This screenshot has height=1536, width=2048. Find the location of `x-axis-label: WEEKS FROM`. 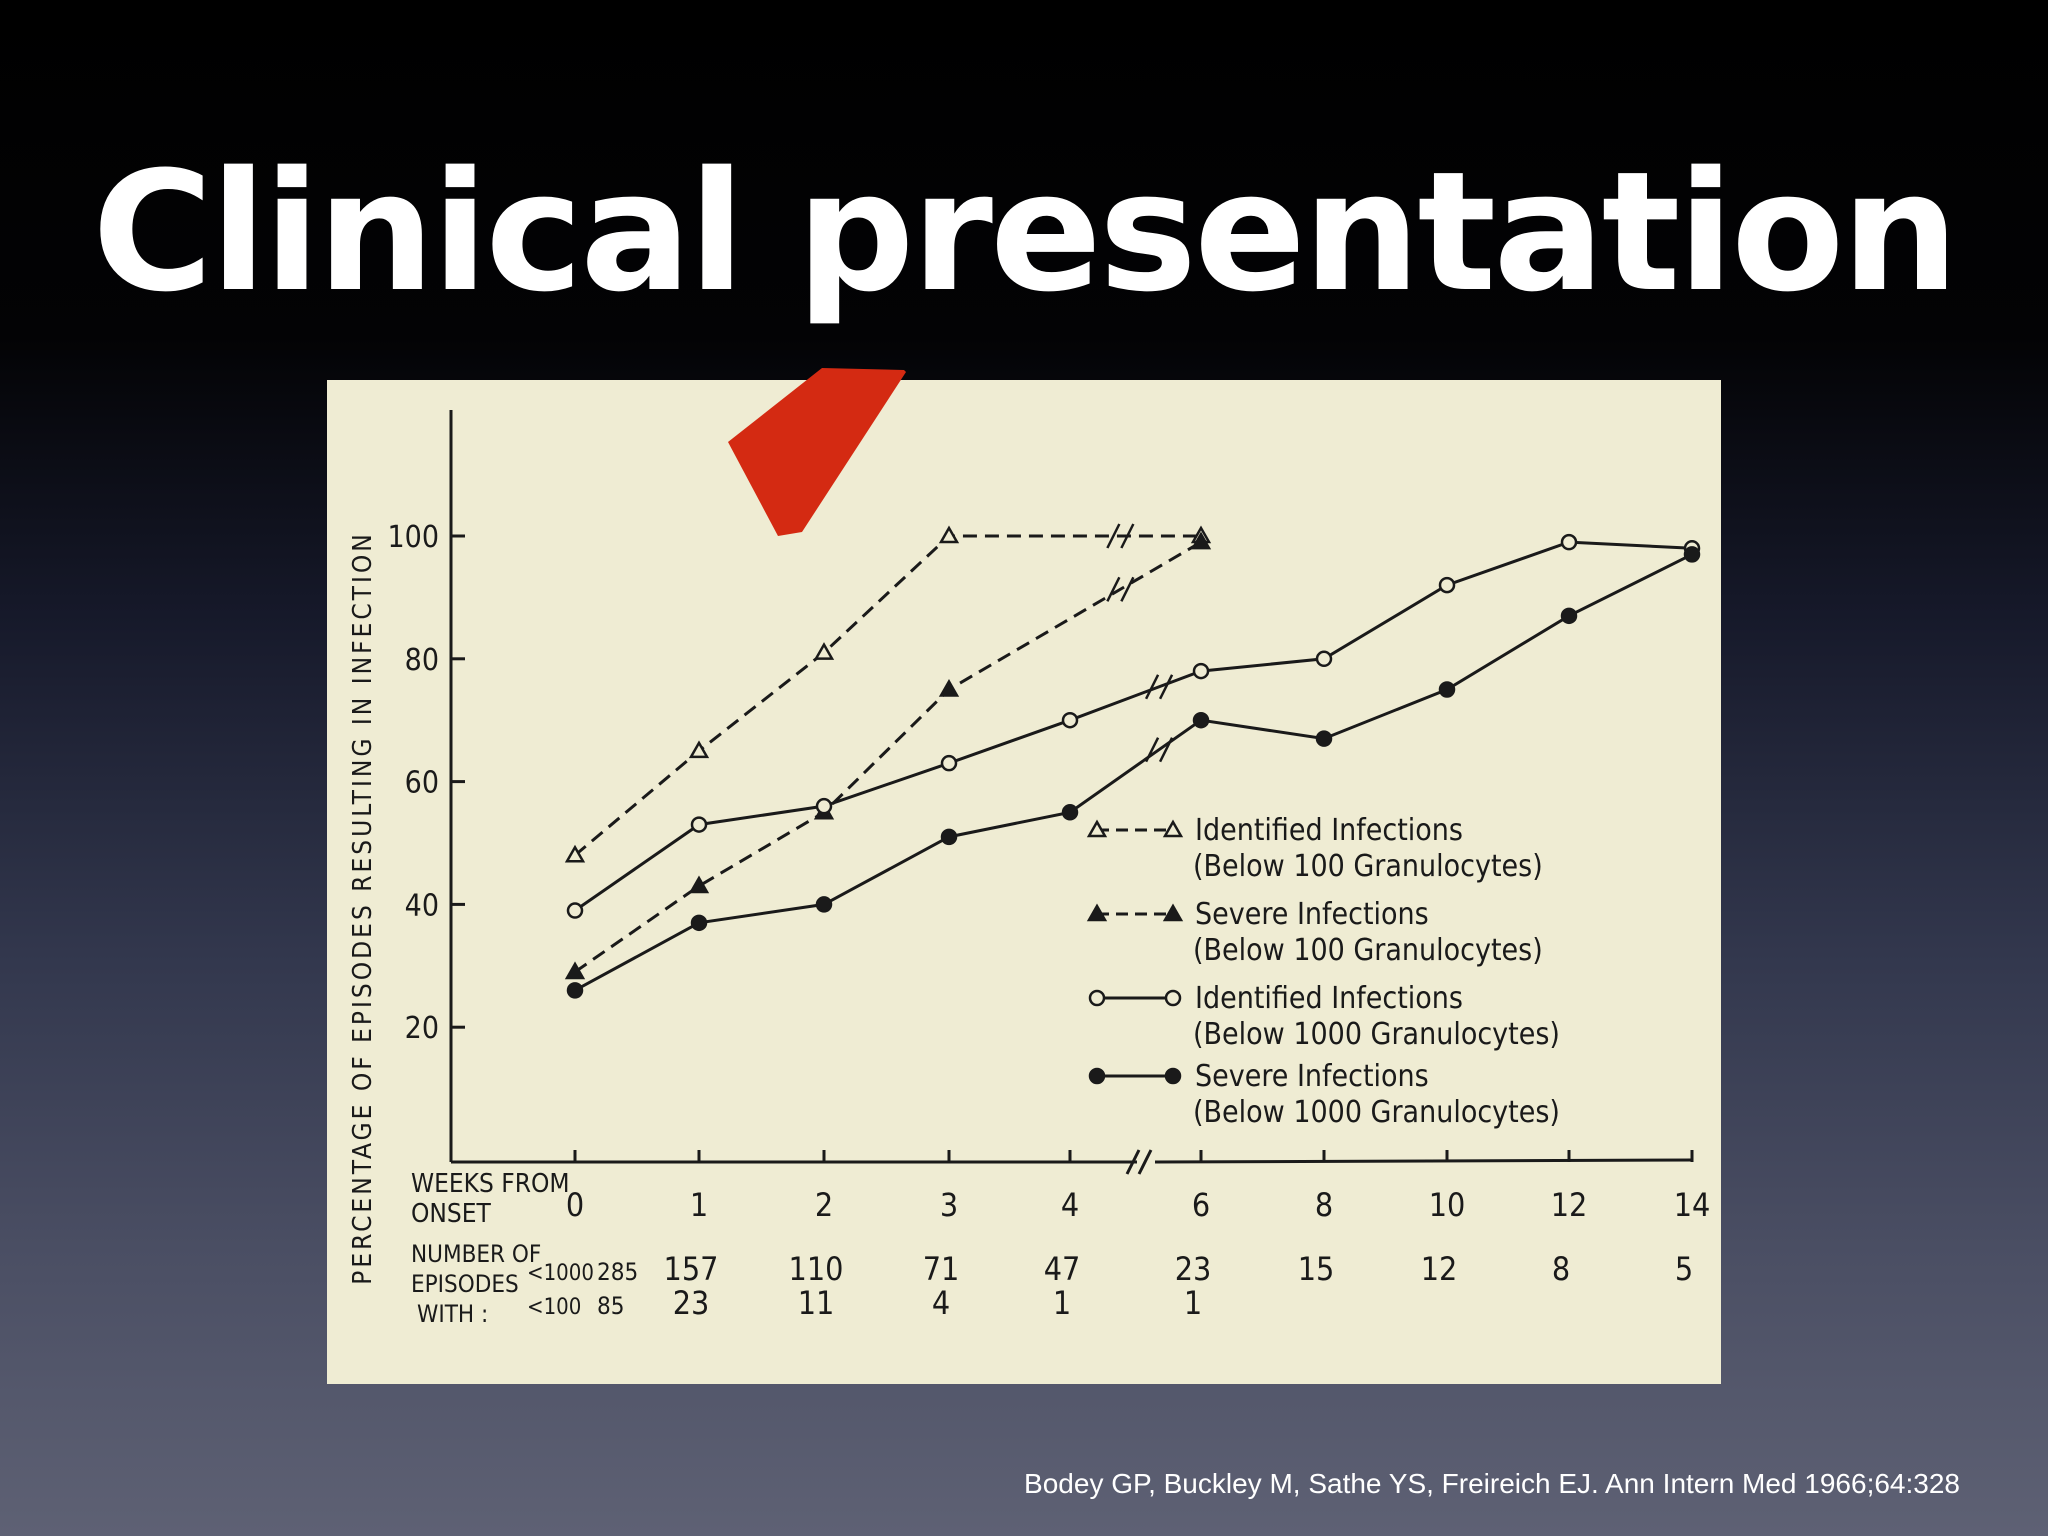

x-axis-label: WEEKS FROM is located at coordinates (490, 1184).